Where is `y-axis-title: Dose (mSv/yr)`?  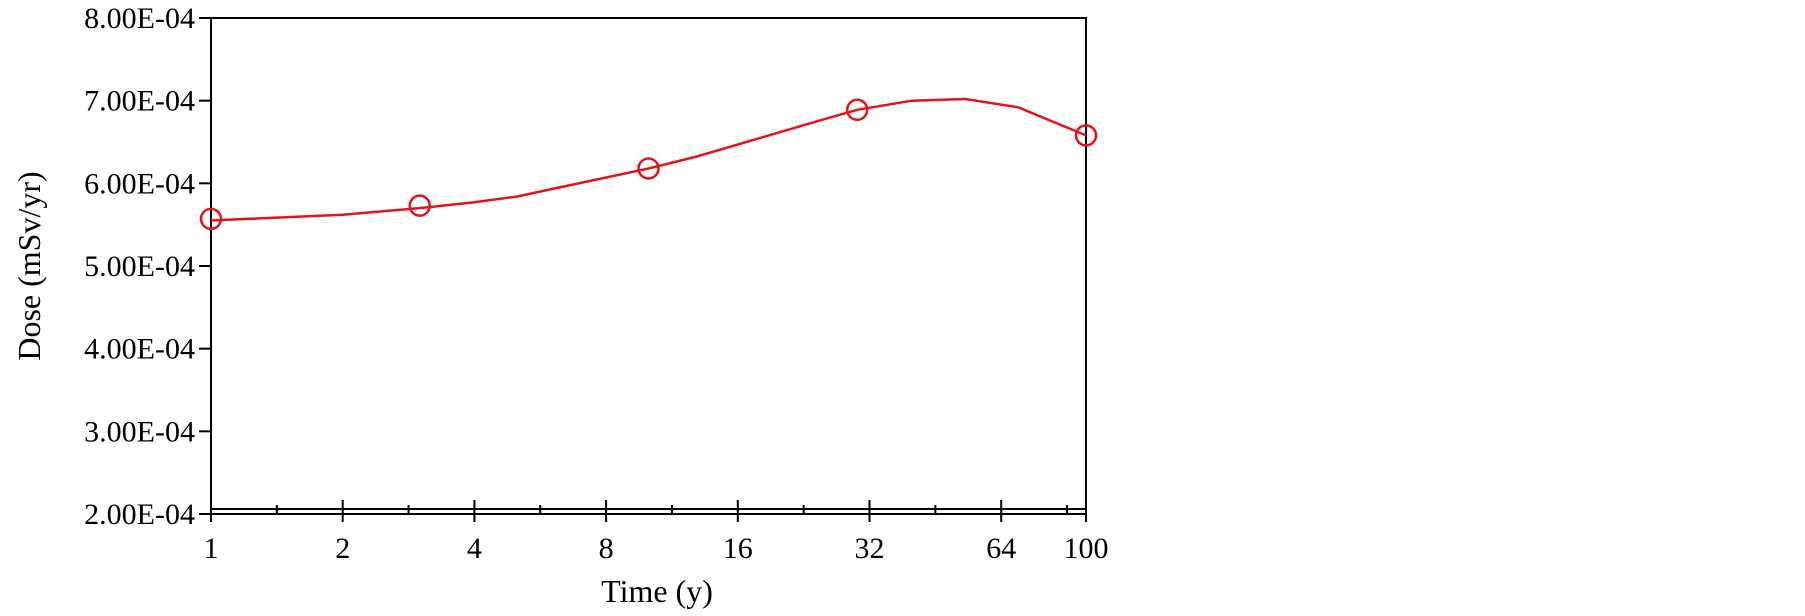 y-axis-title: Dose (mSv/yr) is located at coordinates (29, 265).